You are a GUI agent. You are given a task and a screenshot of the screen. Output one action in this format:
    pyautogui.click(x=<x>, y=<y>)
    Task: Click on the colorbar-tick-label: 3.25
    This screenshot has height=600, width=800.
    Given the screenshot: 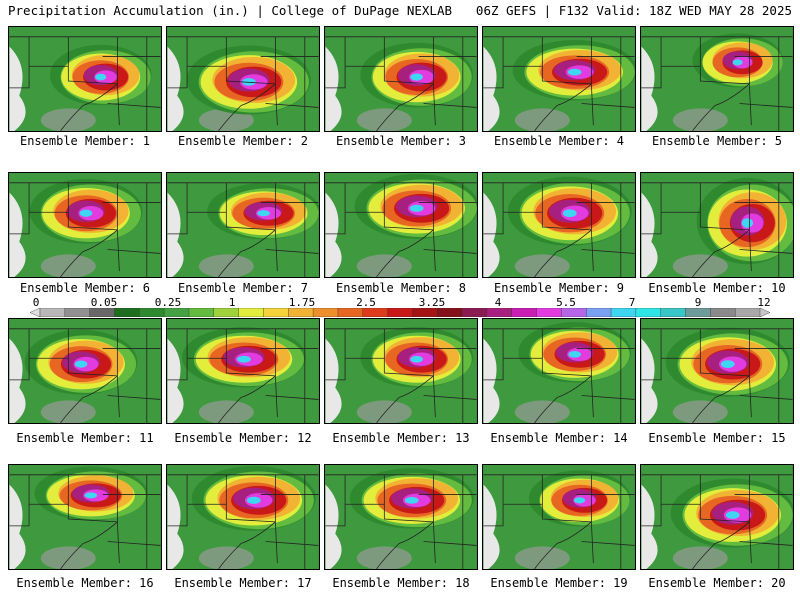 What is the action you would take?
    pyautogui.click(x=432, y=302)
    